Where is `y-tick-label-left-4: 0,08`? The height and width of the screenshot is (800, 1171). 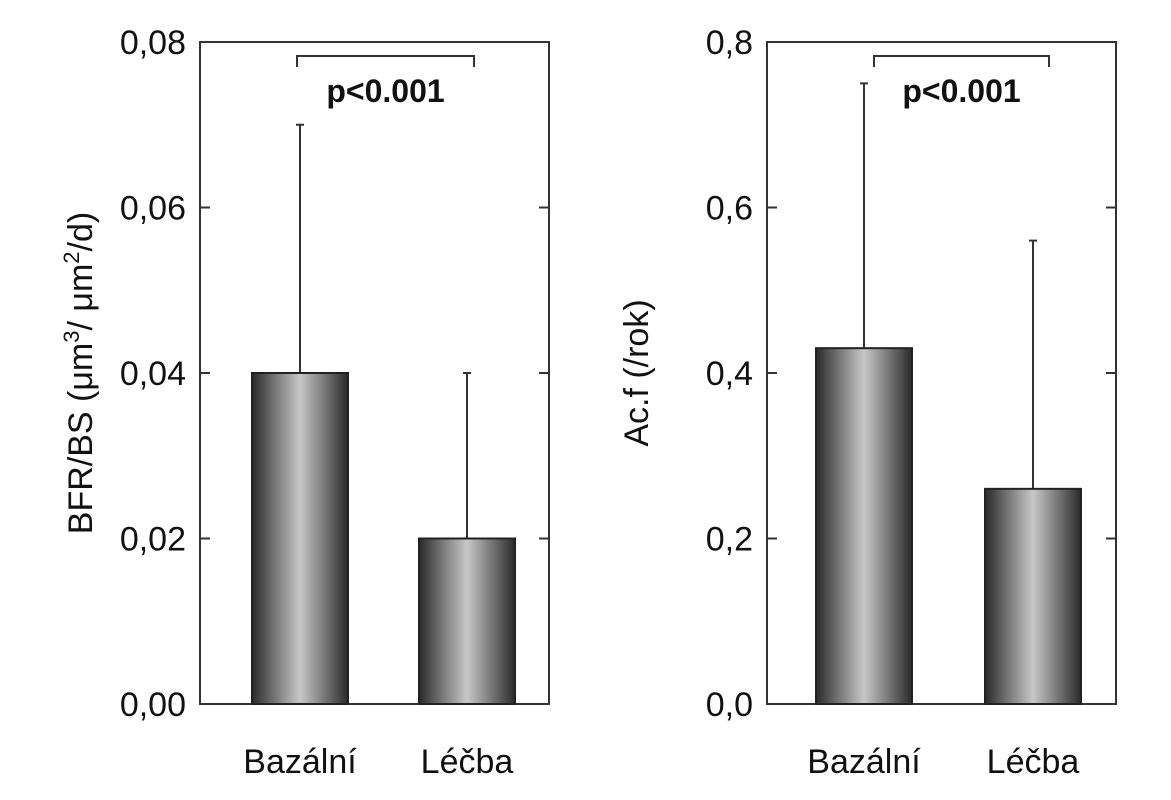
y-tick-label-left-4: 0,08 is located at coordinates (153, 43).